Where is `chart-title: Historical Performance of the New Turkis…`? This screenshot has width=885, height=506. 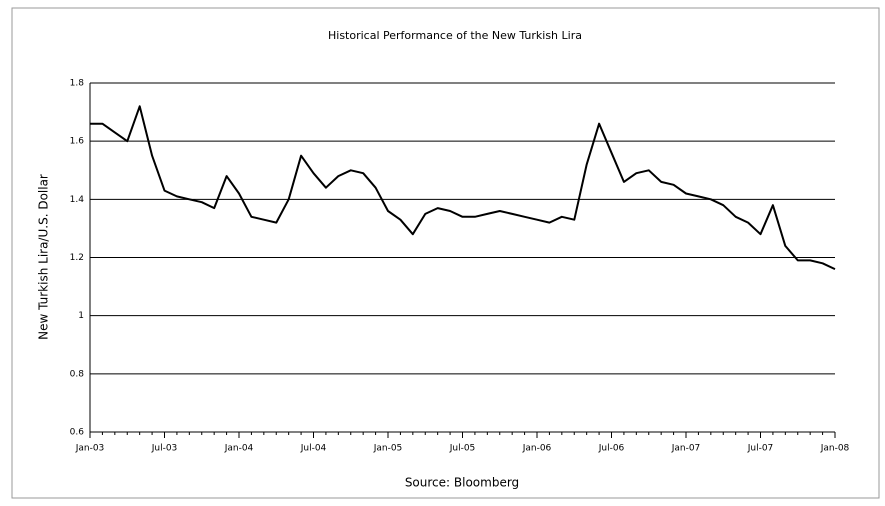
chart-title: Historical Performance of the New Turkis… is located at coordinates (455, 35).